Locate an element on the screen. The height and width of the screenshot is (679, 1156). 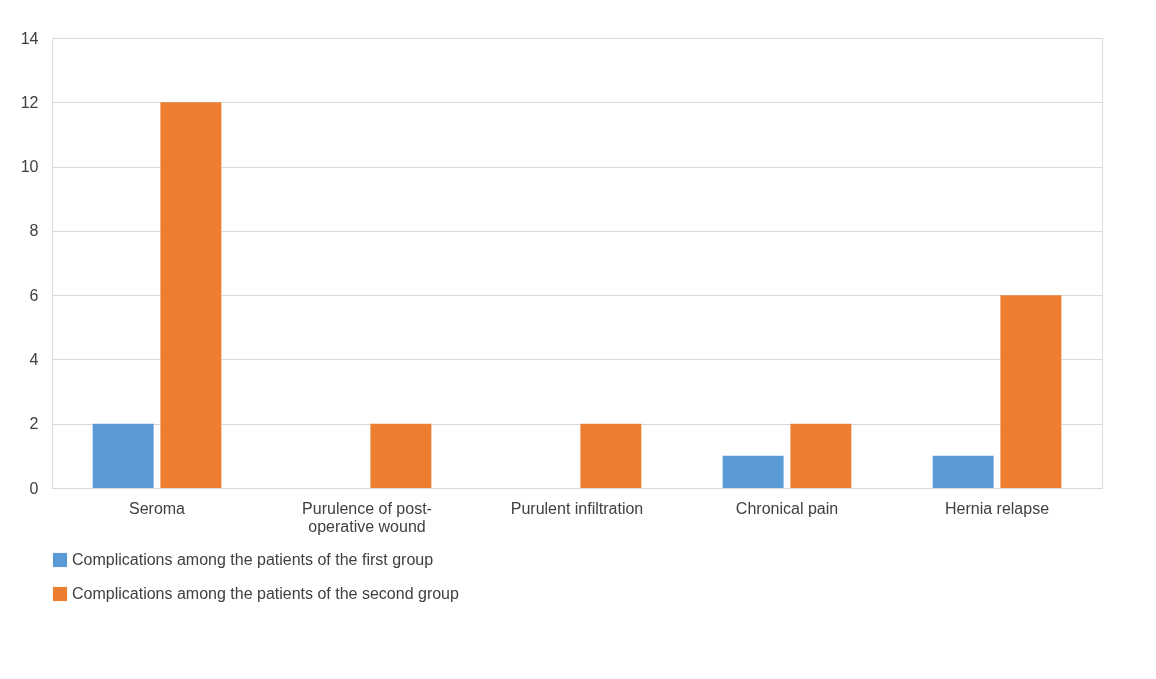
y-tick-label: 12 is located at coordinates (29, 102).